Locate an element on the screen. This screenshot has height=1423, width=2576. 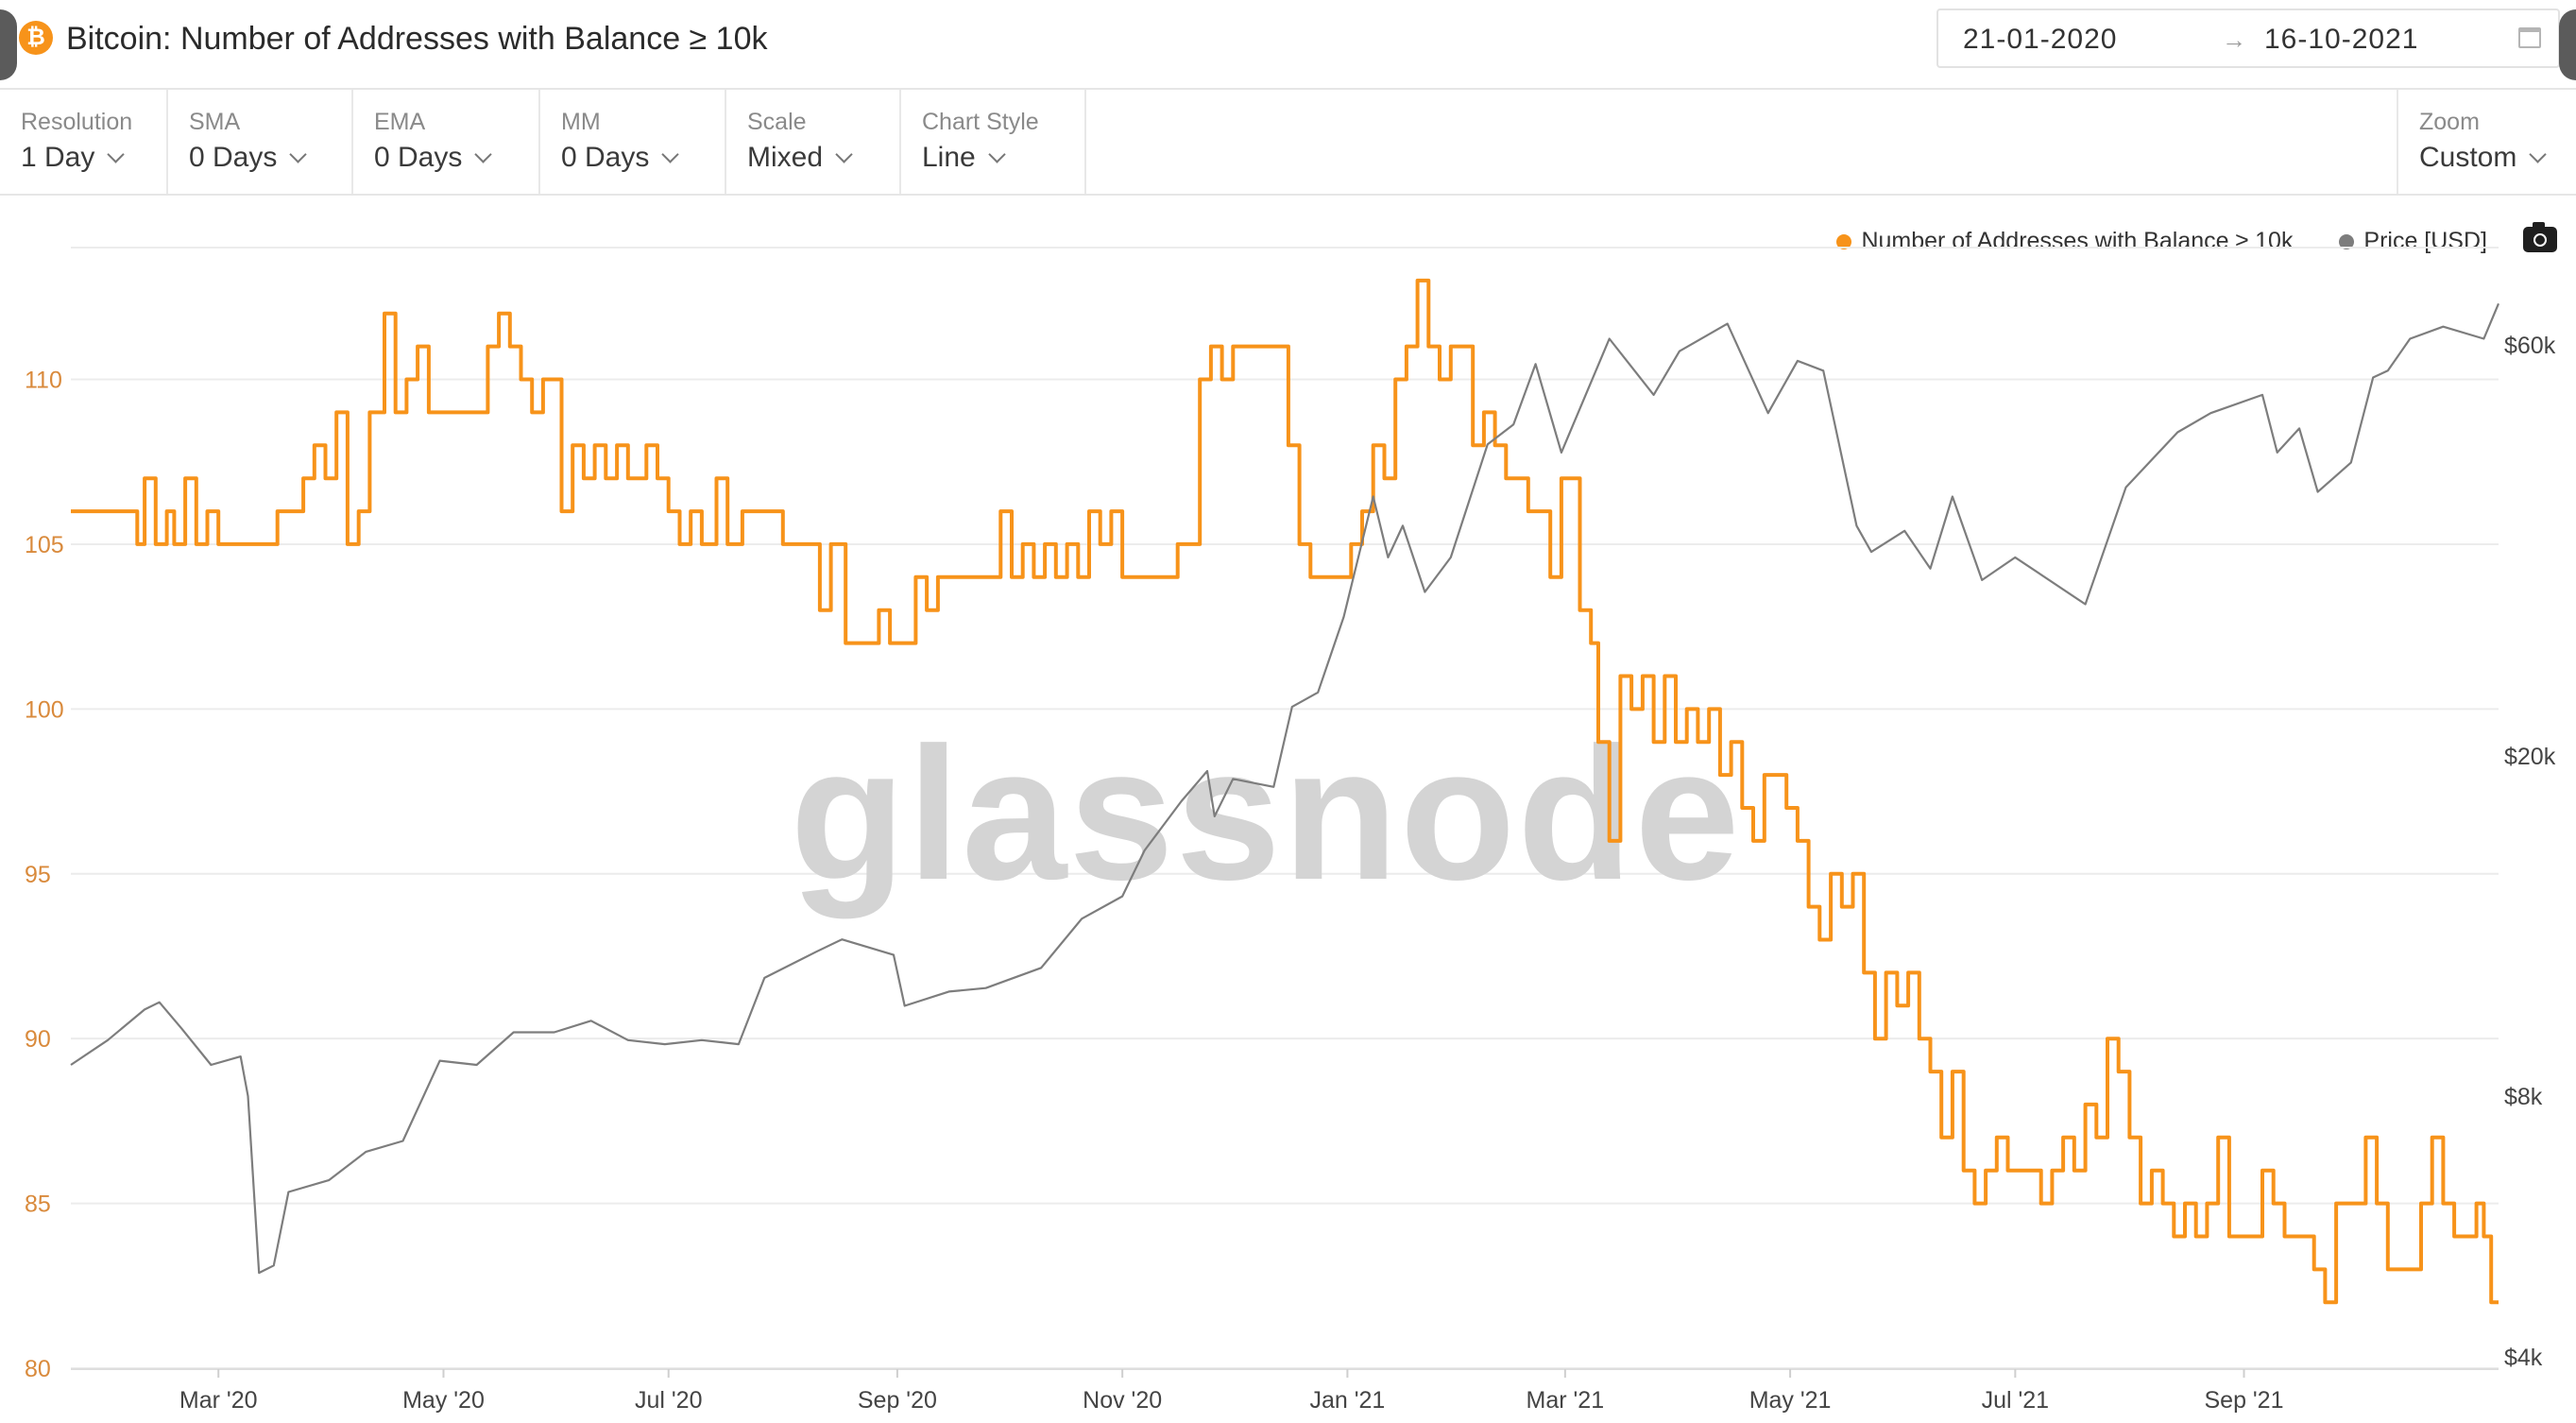
x-tick-label: Jan '21 is located at coordinates (1347, 1400).